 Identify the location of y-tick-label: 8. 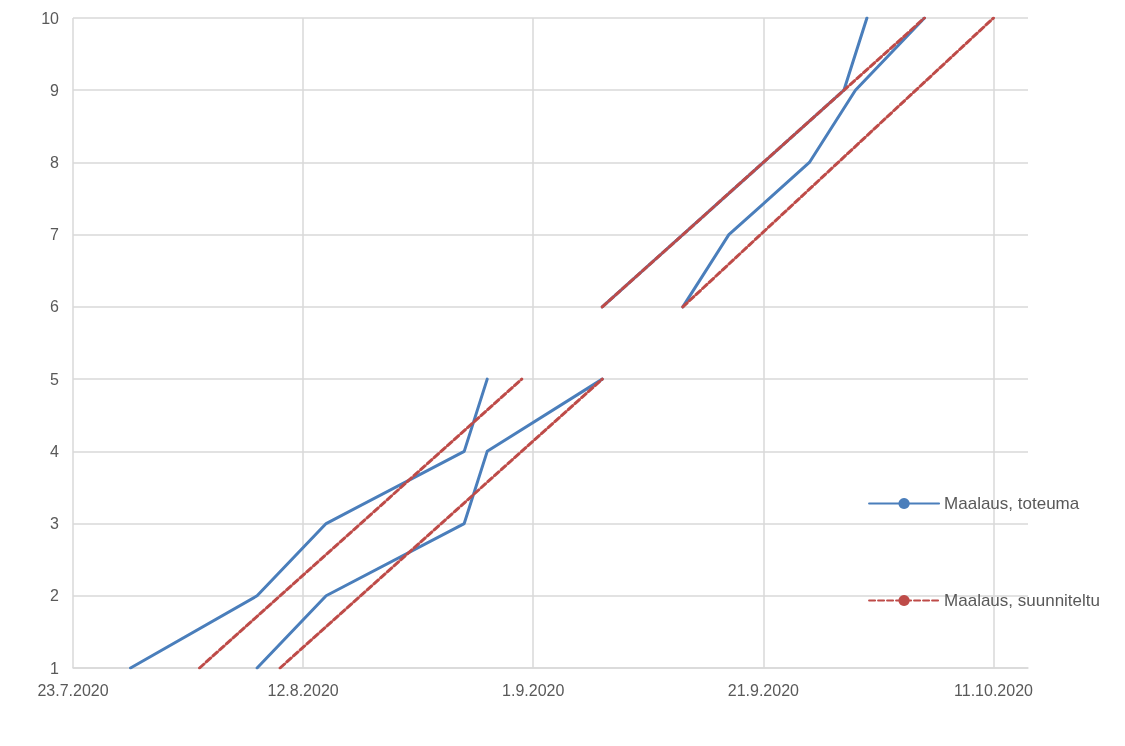
(55, 162).